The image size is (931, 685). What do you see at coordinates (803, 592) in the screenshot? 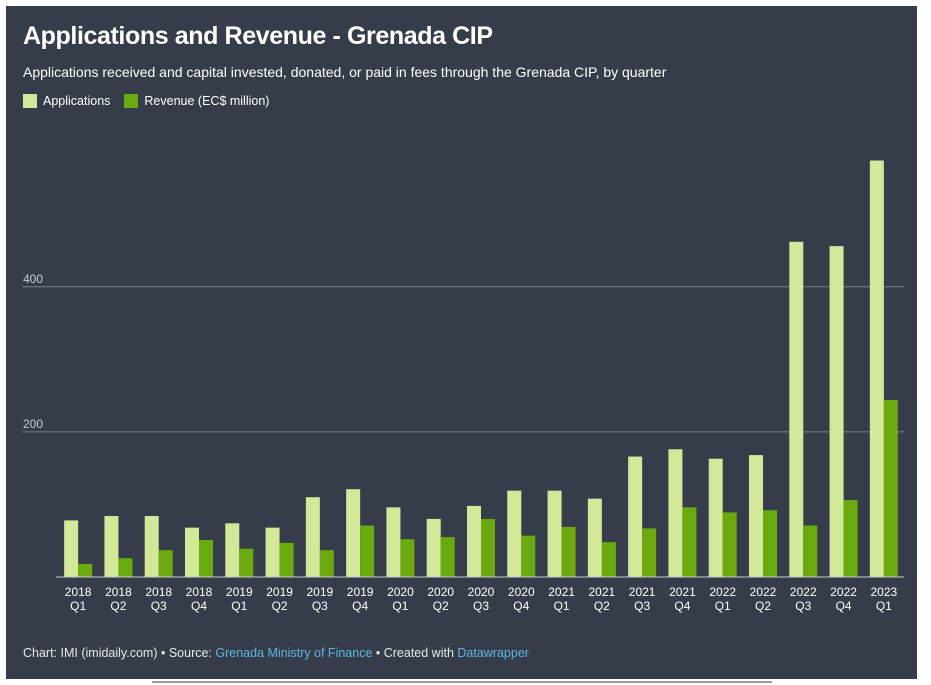
I see `x-tick-label-18-0: 2022` at bounding box center [803, 592].